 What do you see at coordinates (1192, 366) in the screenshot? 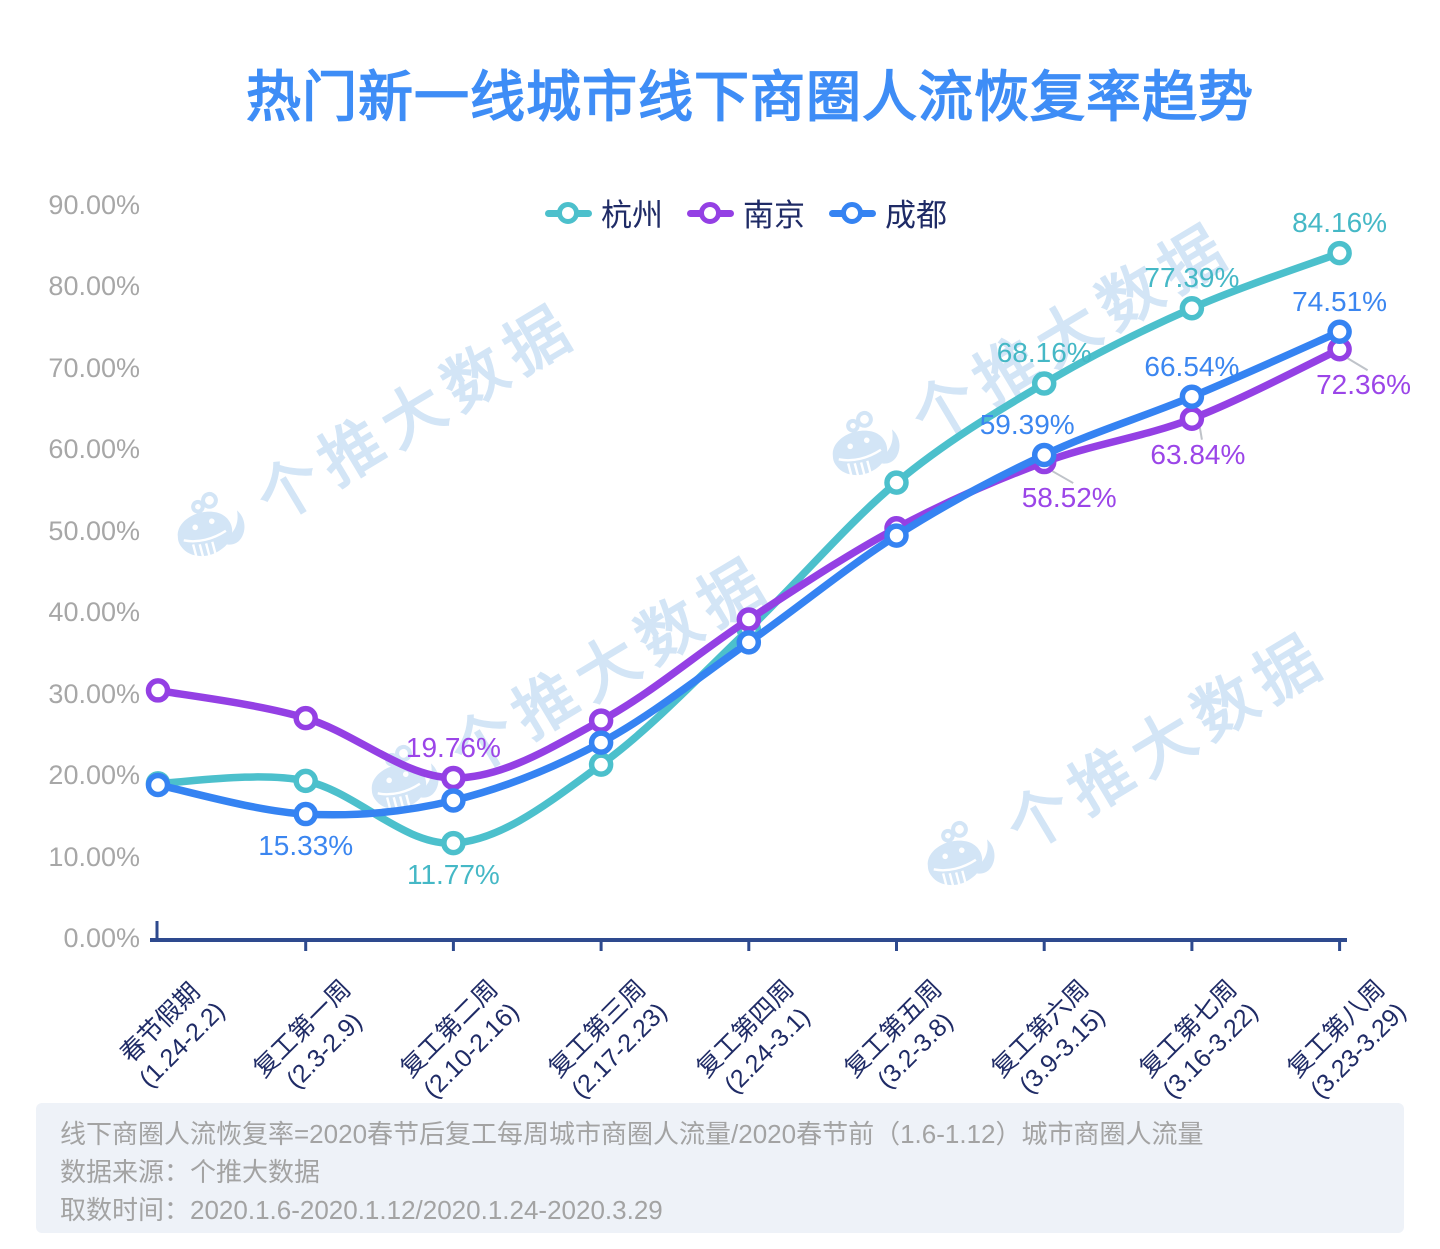
I see `value-label-chengdu-7: 66.54%` at bounding box center [1192, 366].